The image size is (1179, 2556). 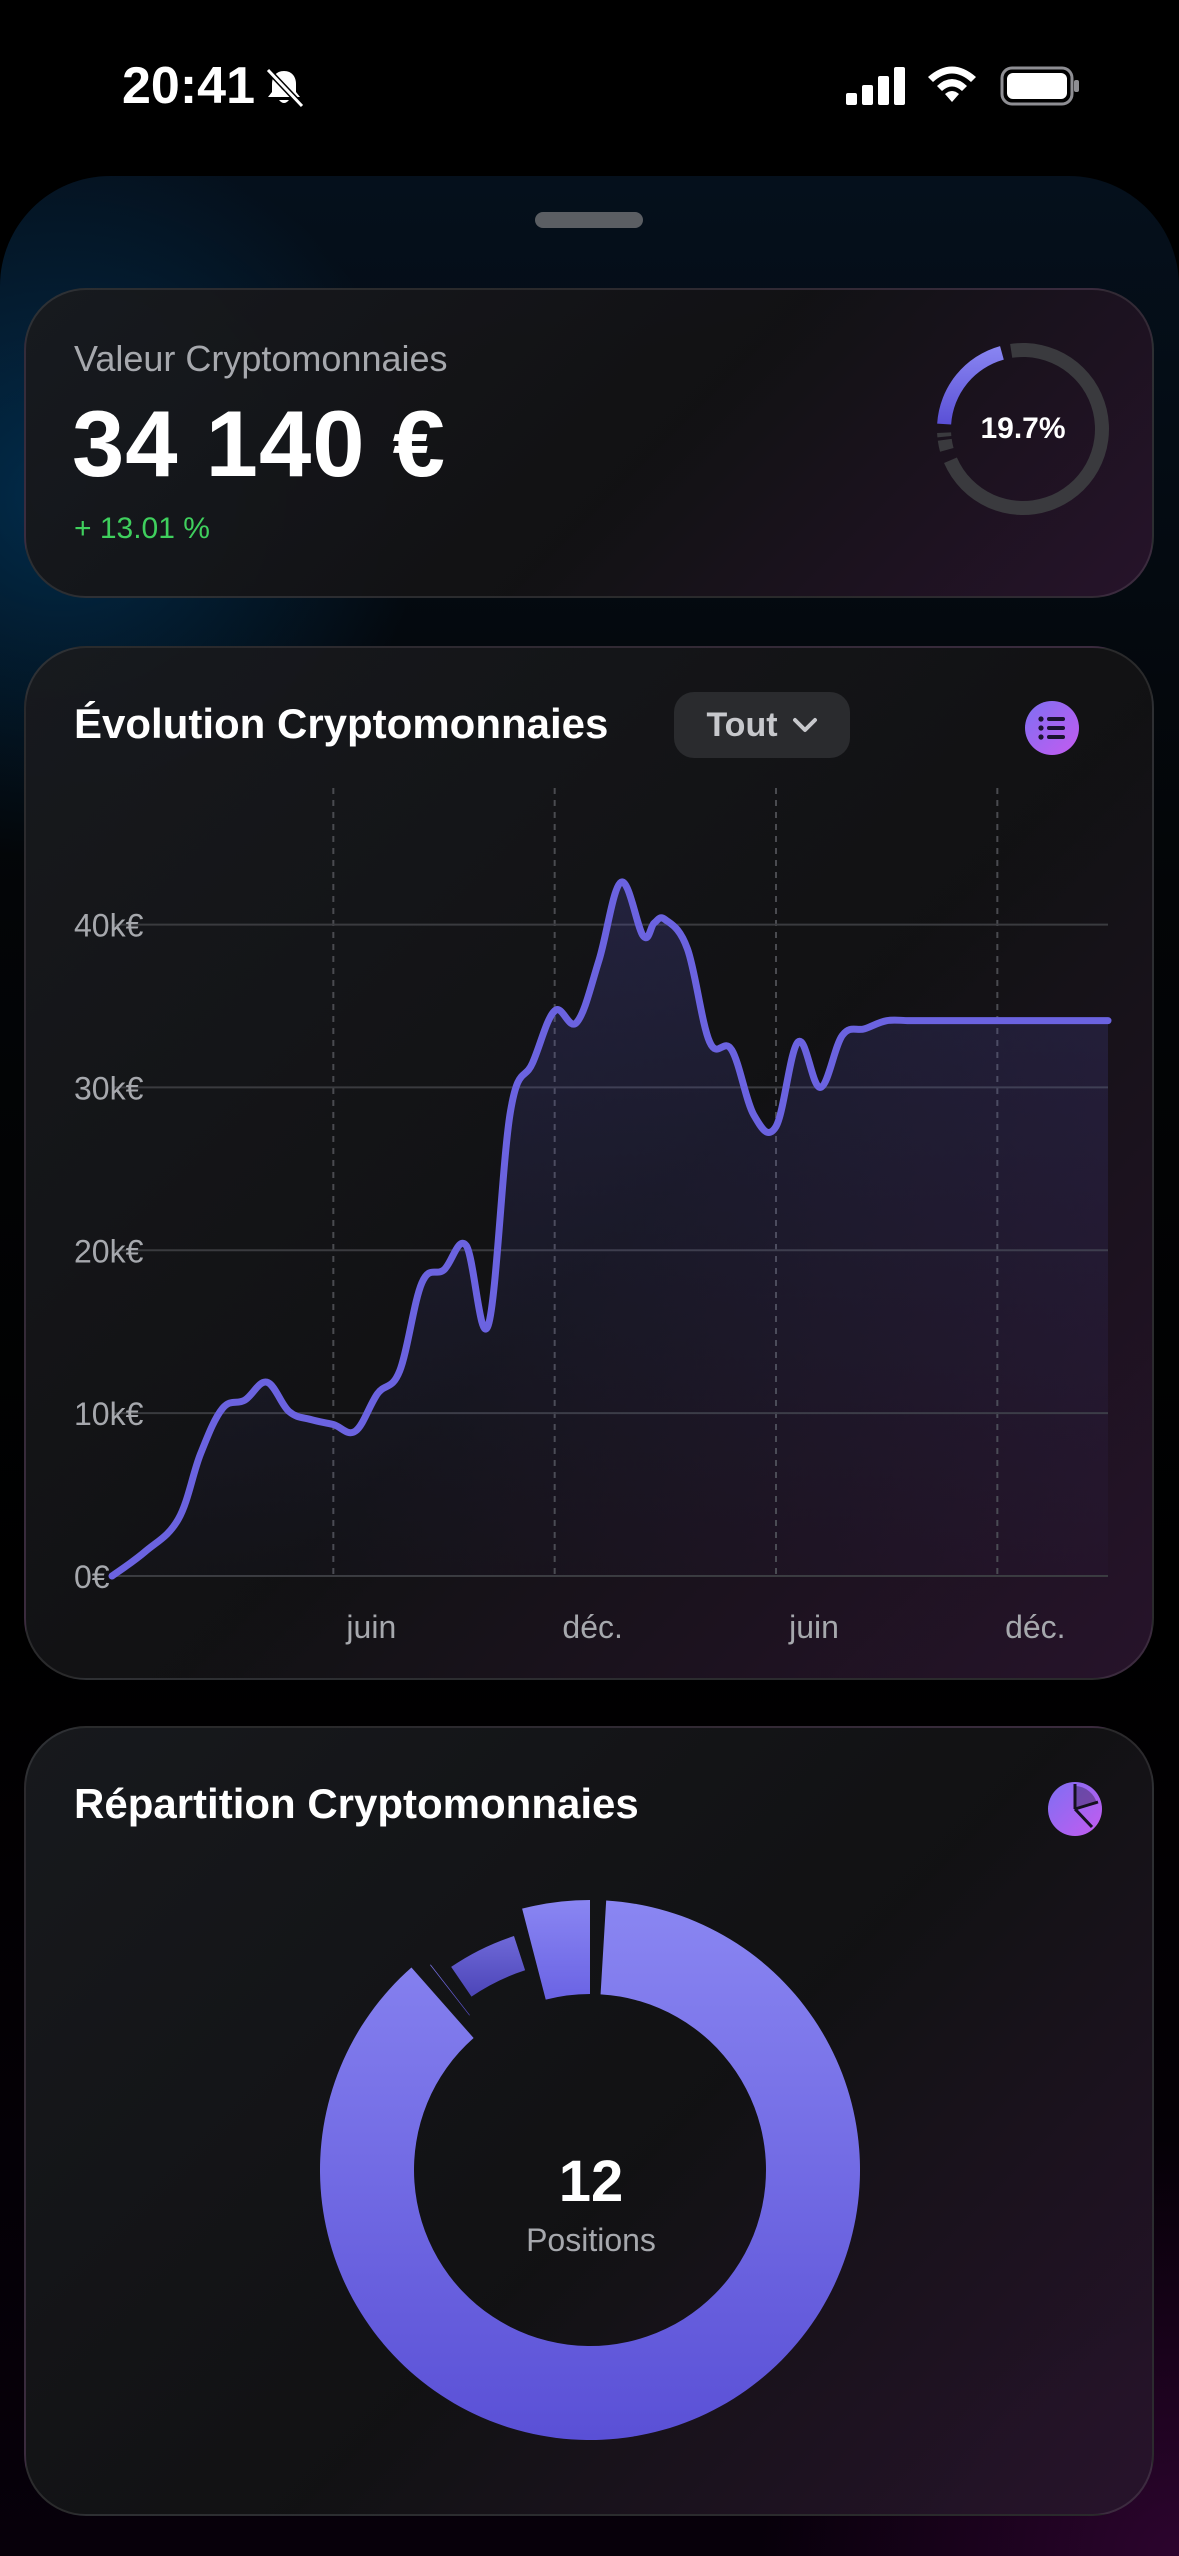 What do you see at coordinates (875, 86) in the screenshot?
I see `cellular-signal-icon` at bounding box center [875, 86].